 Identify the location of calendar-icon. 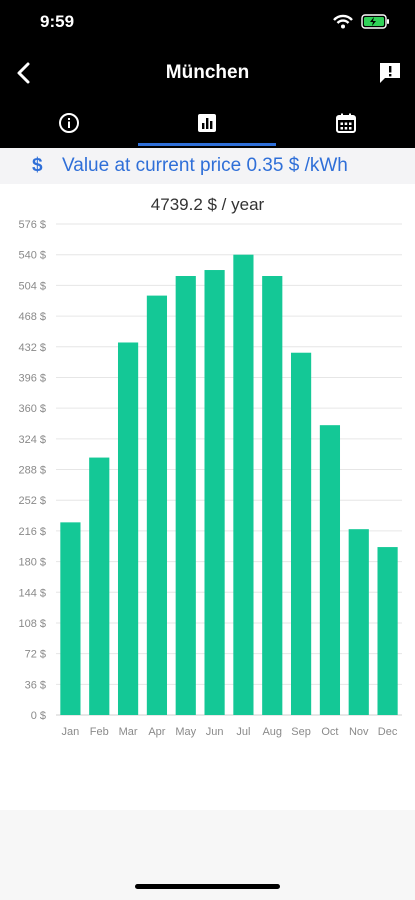
(346, 123).